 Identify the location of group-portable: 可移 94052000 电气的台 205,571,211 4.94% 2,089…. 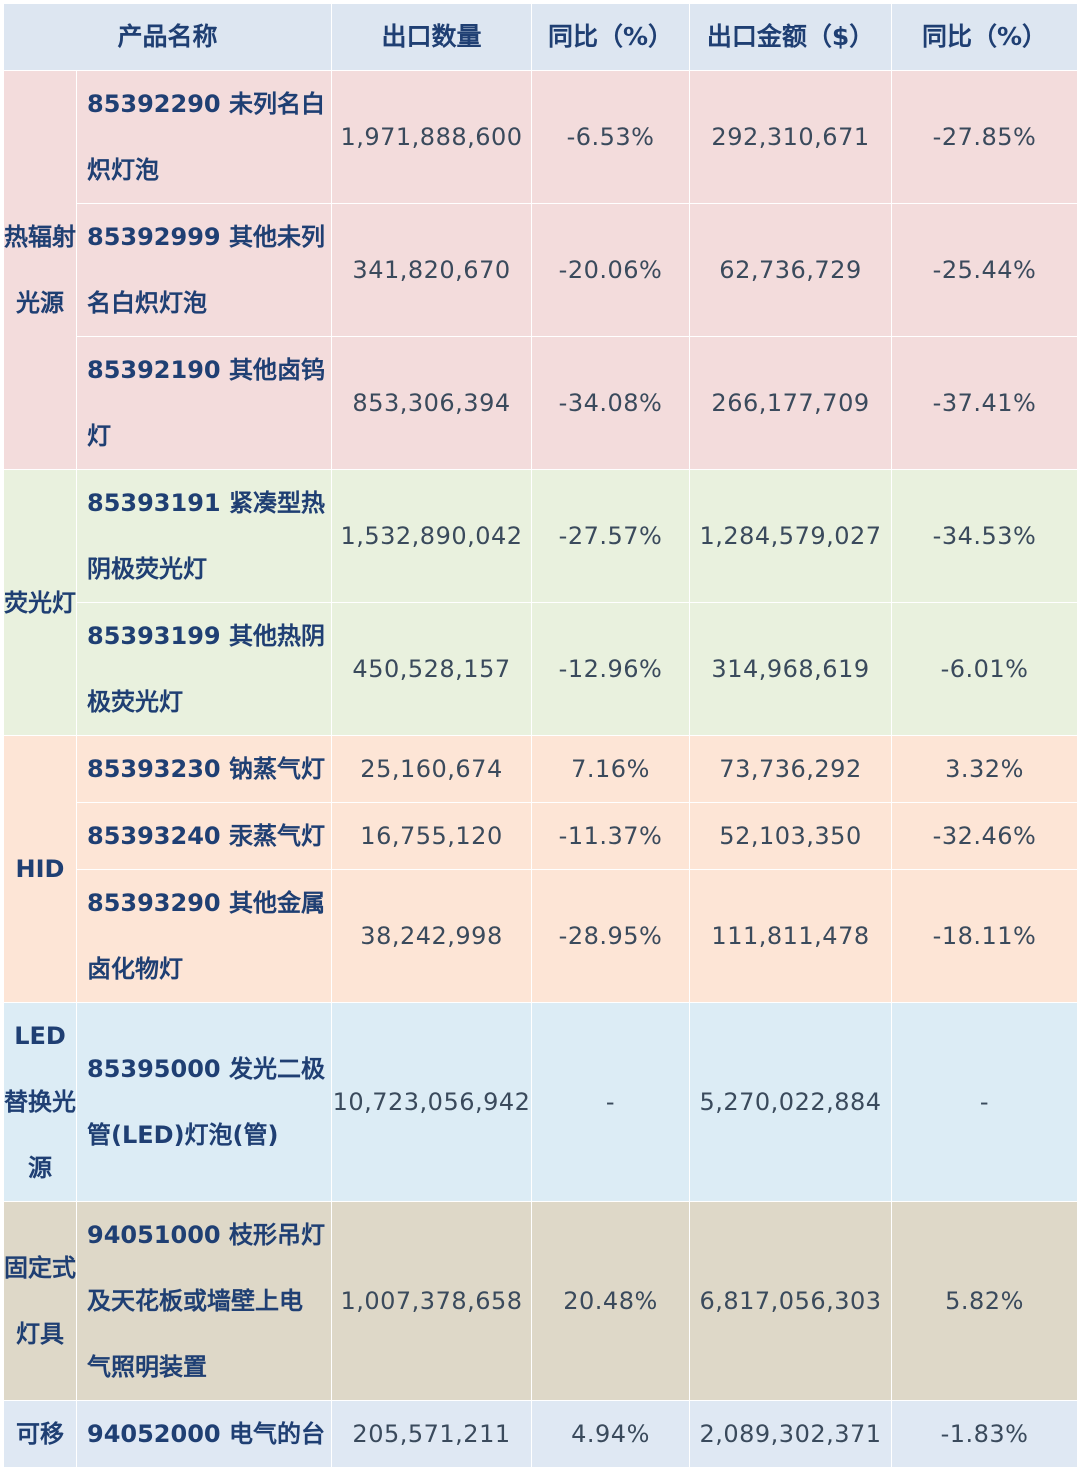
(541, 1434).